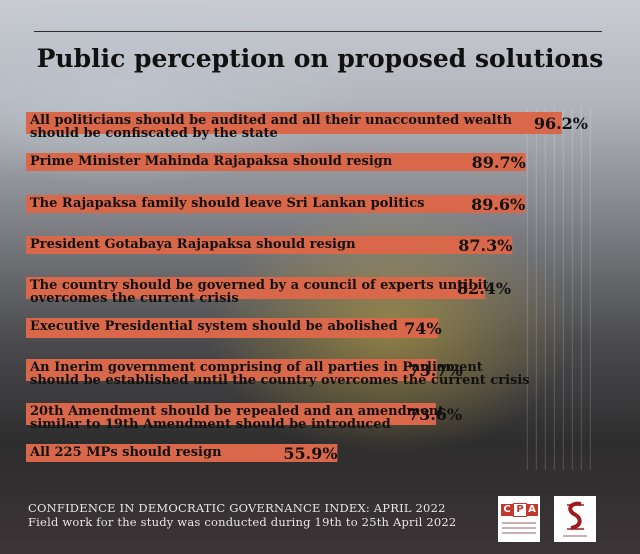 This screenshot has width=640, height=554. Describe the element at coordinates (498, 162) in the screenshot. I see `bar-value-label: 89.7%` at that location.